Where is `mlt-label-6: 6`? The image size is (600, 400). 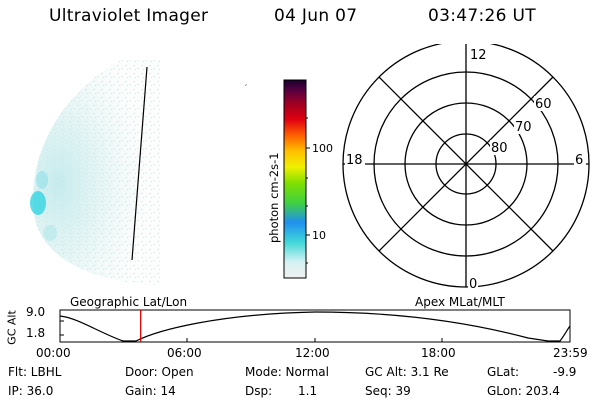 mlt-label-6: 6 is located at coordinates (579, 160).